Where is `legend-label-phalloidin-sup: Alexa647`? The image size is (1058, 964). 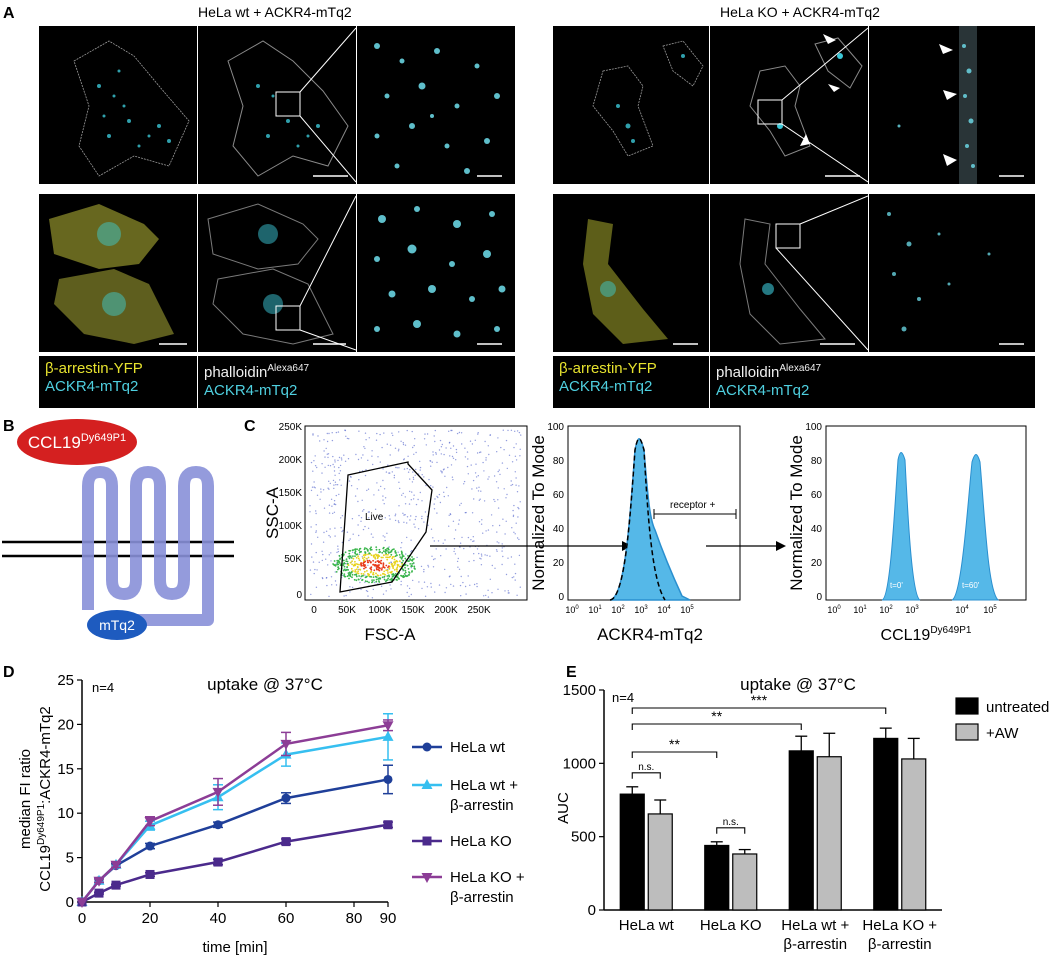
legend-label-phalloidin-sup: Alexa647 is located at coordinates (288, 368).